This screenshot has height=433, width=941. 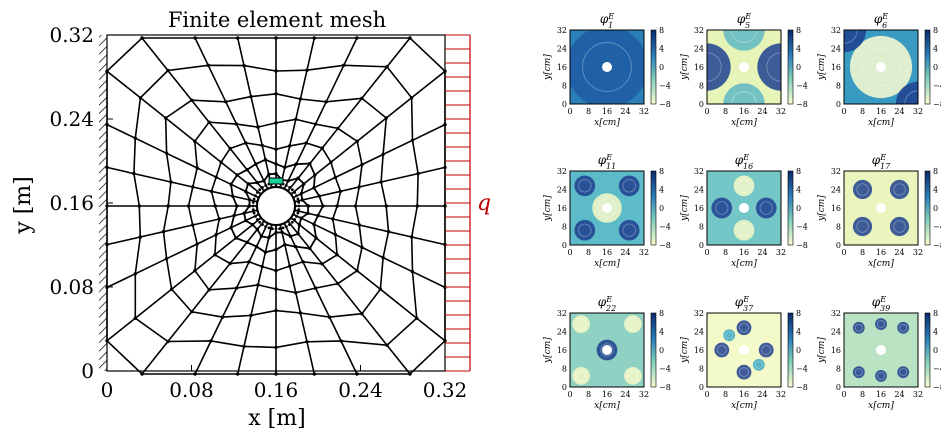 I want to click on panel-title: φE 39, so click(x=881, y=304).